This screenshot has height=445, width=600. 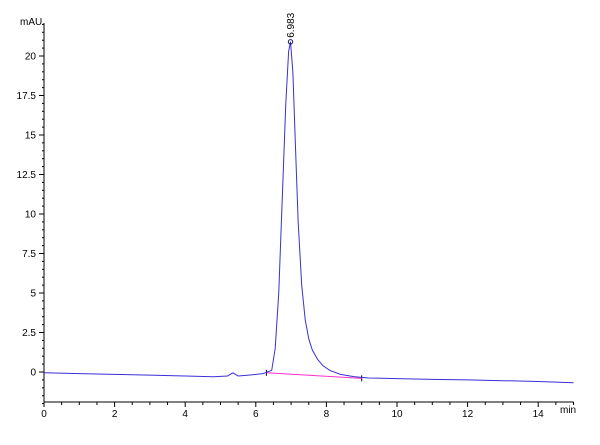 What do you see at coordinates (33, 294) in the screenshot?
I see `y-tick-label: 5` at bounding box center [33, 294].